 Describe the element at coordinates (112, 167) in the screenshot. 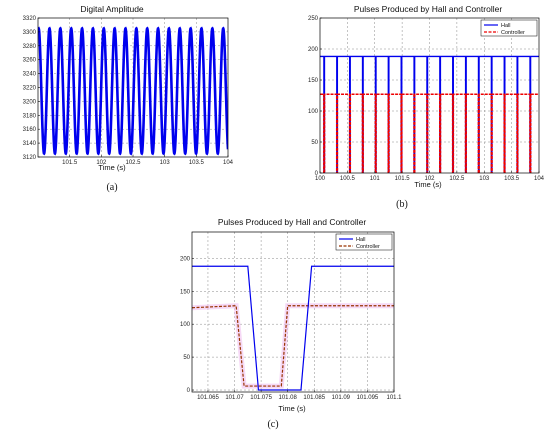

I see `panel-a-xlabel: Time (s)` at that location.